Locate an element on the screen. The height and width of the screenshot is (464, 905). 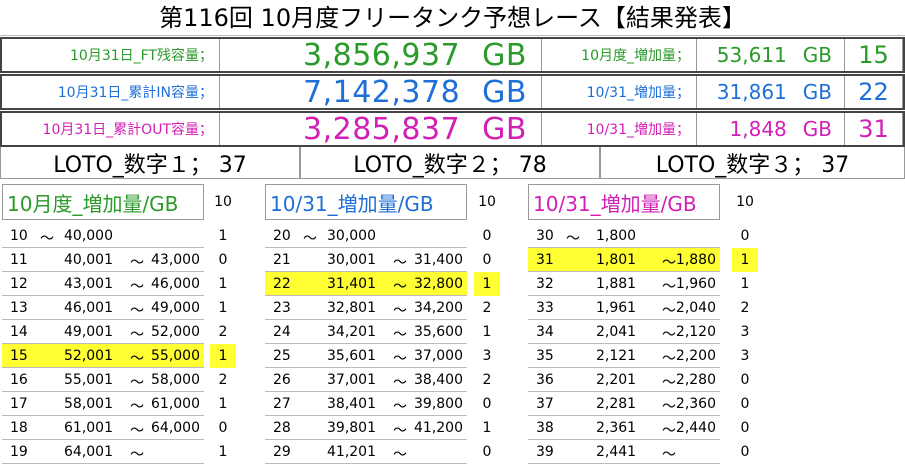
table-row: 18 61,001 ～ 64,000 is located at coordinates (103, 428).